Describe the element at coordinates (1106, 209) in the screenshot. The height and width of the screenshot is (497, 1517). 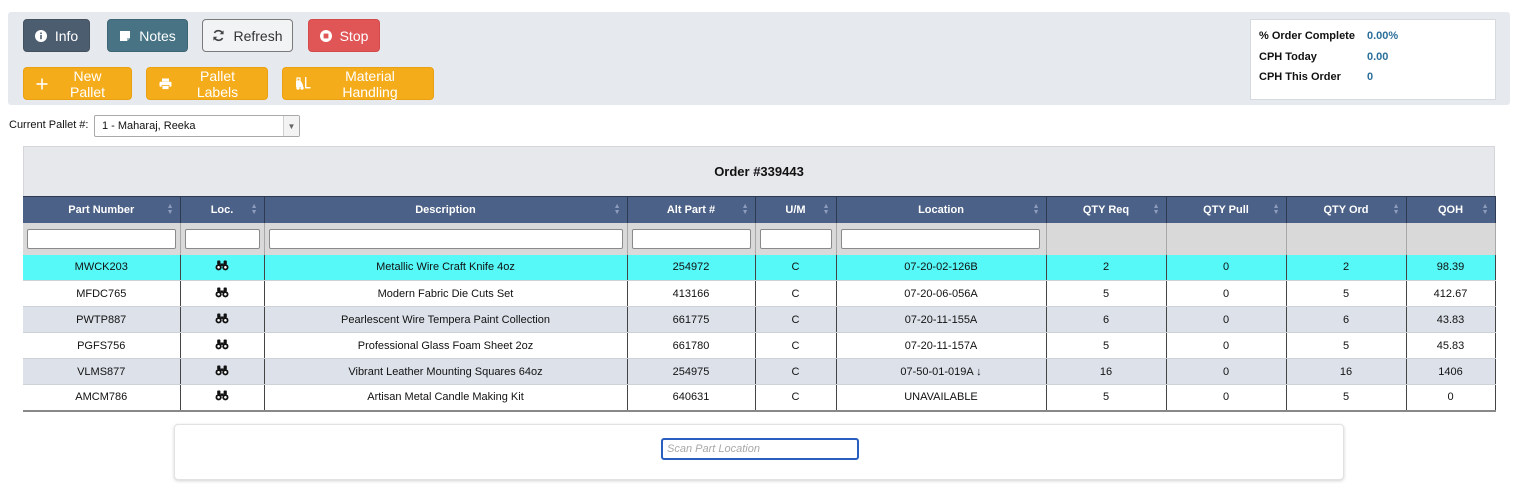
I see `column-header-qty-req: QTY Req ▲ ▼` at that location.